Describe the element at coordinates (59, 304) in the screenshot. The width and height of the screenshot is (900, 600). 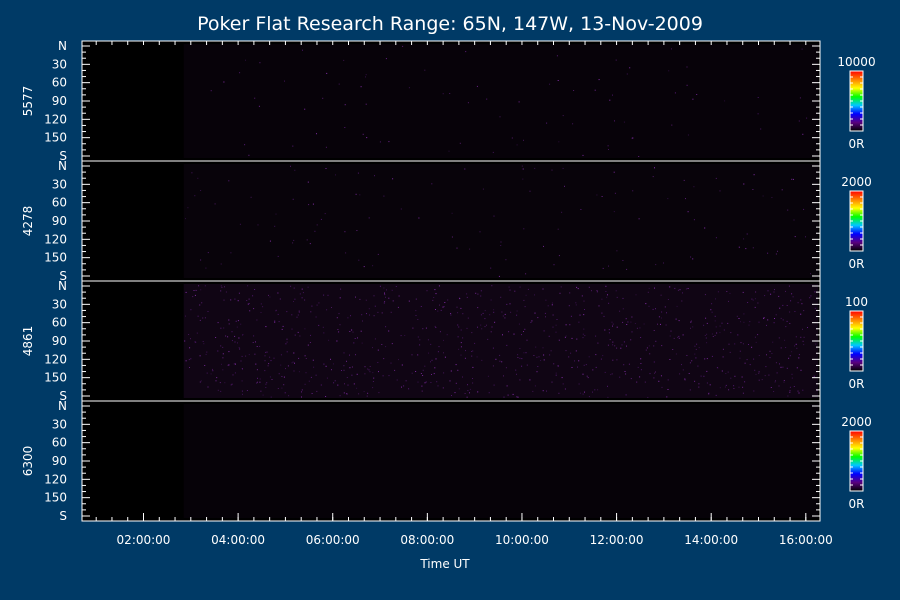
I see `y-tick-label: 30` at that location.